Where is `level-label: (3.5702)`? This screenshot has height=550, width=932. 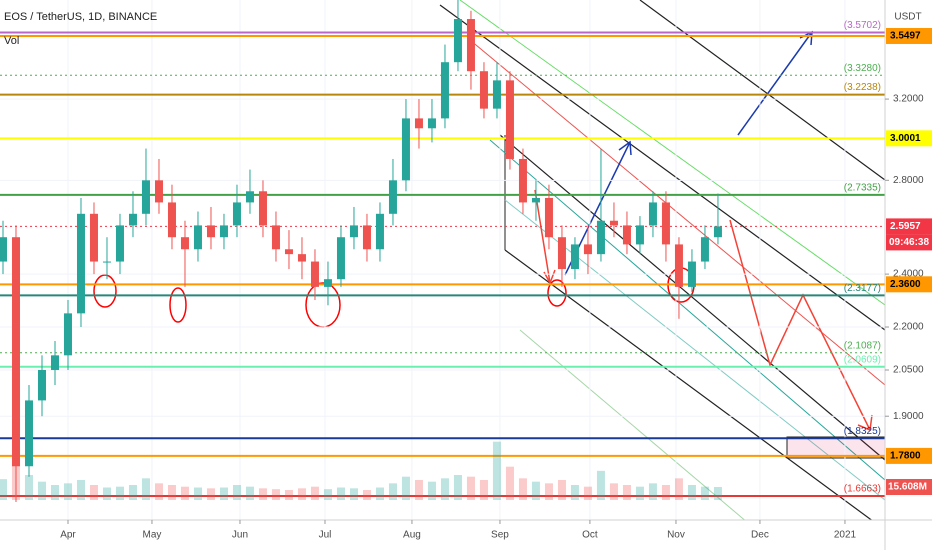
level-label: (3.5702) is located at coordinates (862, 25).